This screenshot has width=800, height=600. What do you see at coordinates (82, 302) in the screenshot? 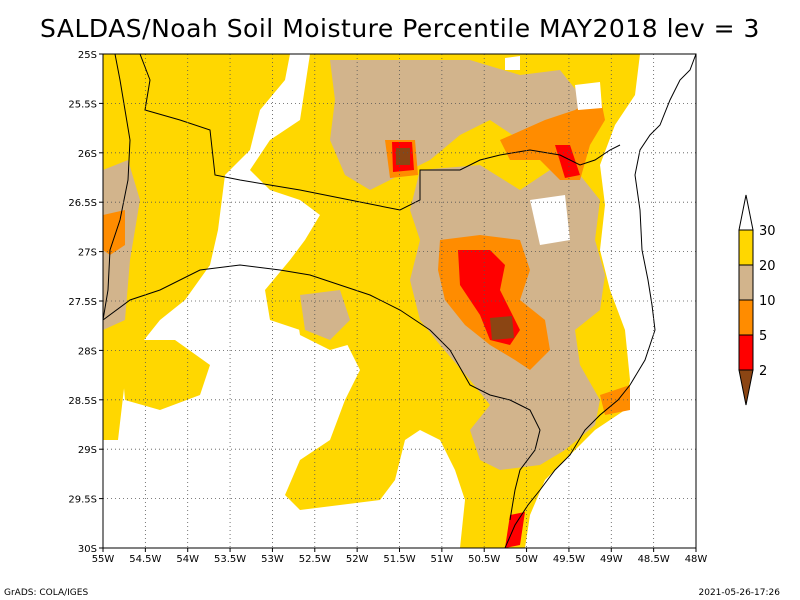
I see `lat-tick-label: 27.5S` at bounding box center [82, 302].